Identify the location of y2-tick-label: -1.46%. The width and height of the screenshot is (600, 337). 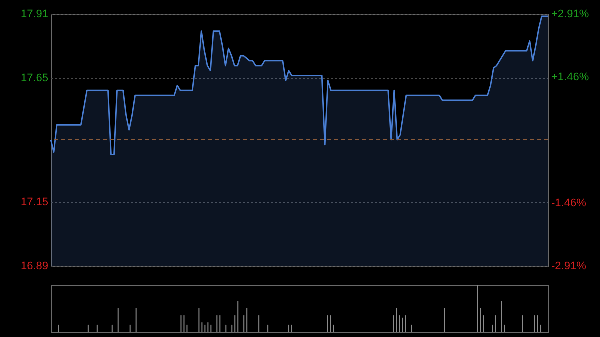
(569, 204).